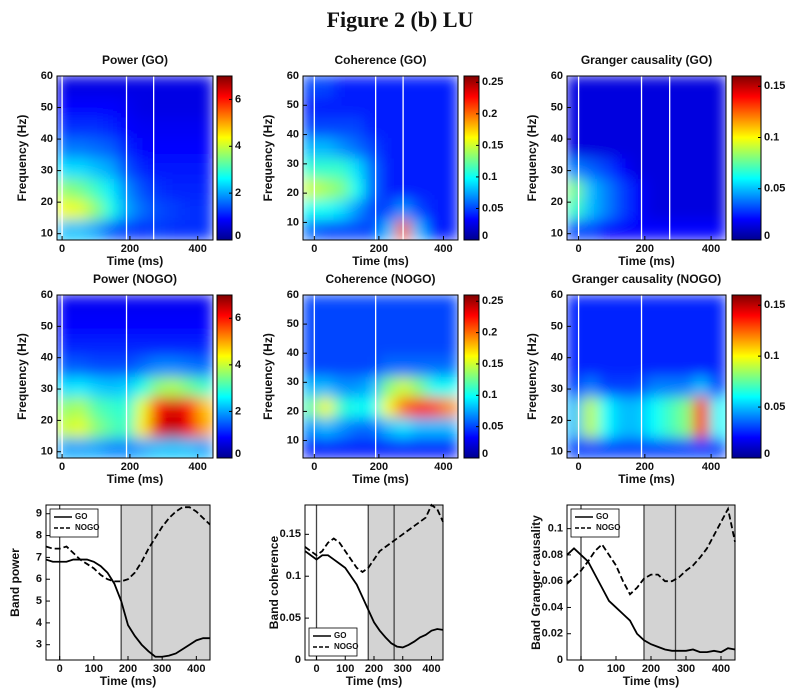  Describe the element at coordinates (198, 249) in the screenshot. I see `x-tick-label: 400` at that location.